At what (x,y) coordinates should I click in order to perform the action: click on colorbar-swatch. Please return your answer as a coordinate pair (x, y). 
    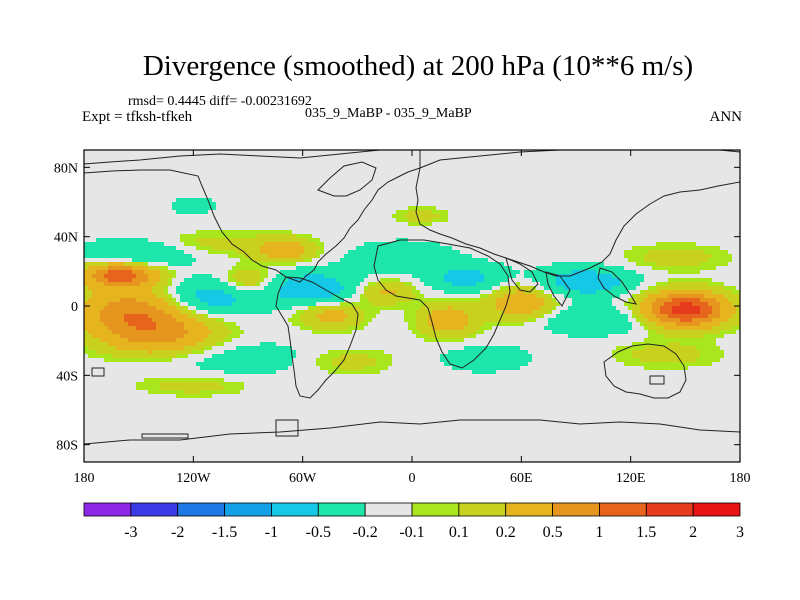
    Looking at the image, I should click on (576, 509).